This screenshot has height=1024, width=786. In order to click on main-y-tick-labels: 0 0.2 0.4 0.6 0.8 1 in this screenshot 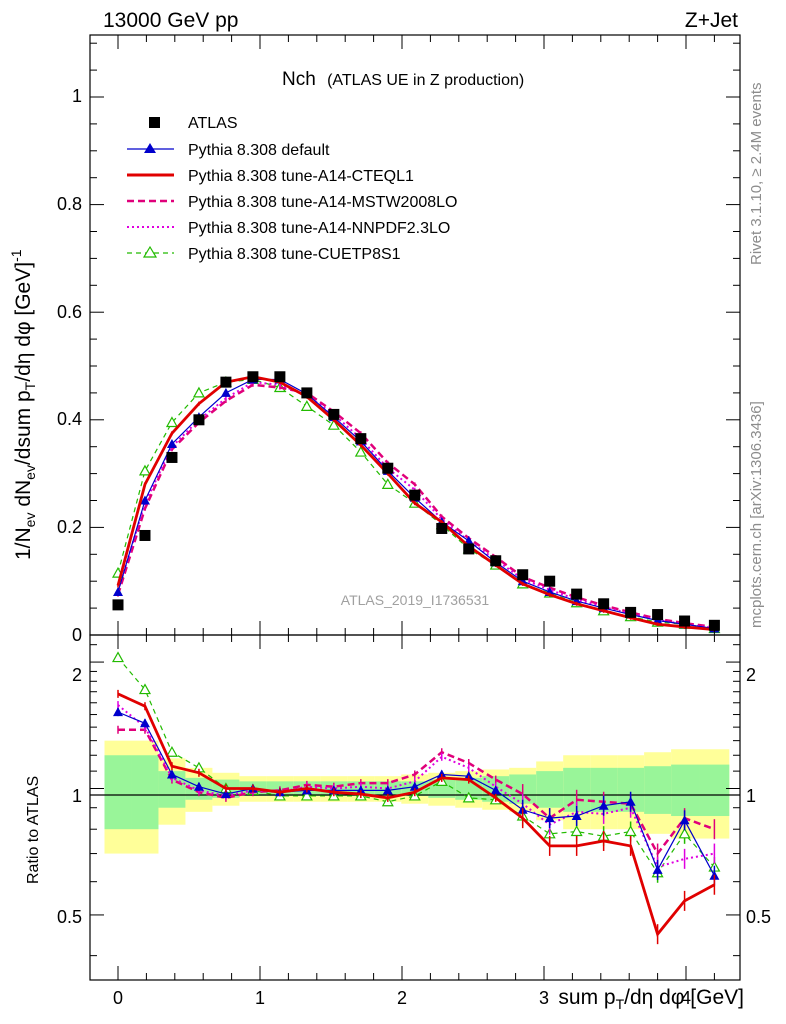, I will do `click(69, 365)`.